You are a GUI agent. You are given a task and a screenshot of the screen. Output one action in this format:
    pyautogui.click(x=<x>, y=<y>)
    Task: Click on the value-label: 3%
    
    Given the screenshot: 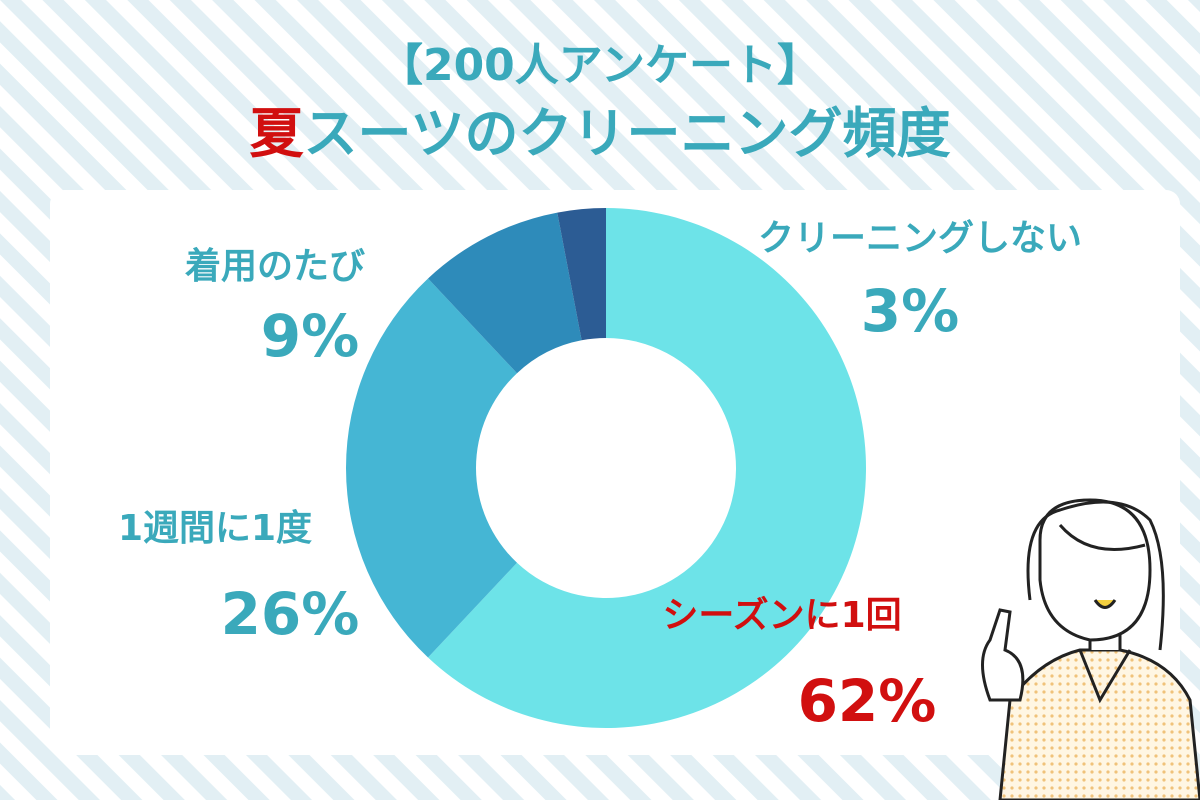 What is the action you would take?
    pyautogui.click(x=910, y=311)
    